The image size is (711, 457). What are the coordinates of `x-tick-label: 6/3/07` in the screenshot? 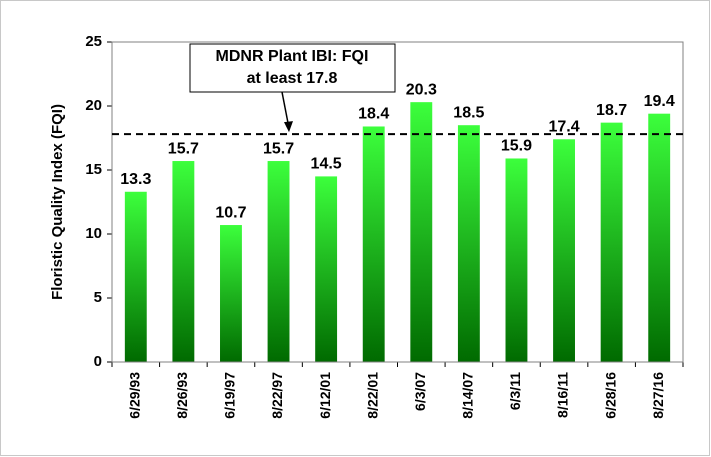 It's located at (420, 391).